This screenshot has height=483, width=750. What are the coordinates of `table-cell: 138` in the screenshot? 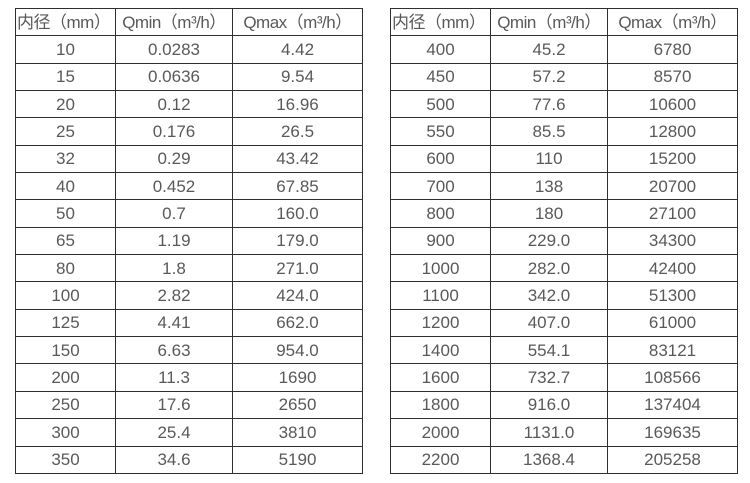 It's located at (549, 186).